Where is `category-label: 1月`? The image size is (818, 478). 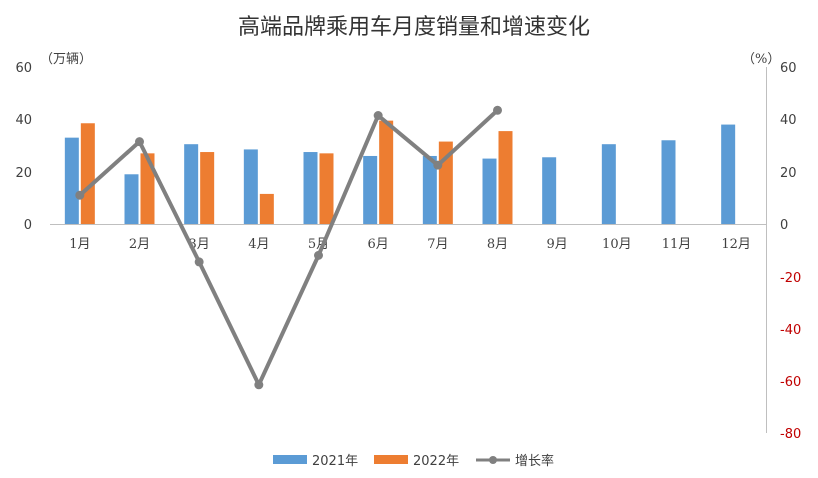
category-label: 1月 is located at coordinates (79, 244).